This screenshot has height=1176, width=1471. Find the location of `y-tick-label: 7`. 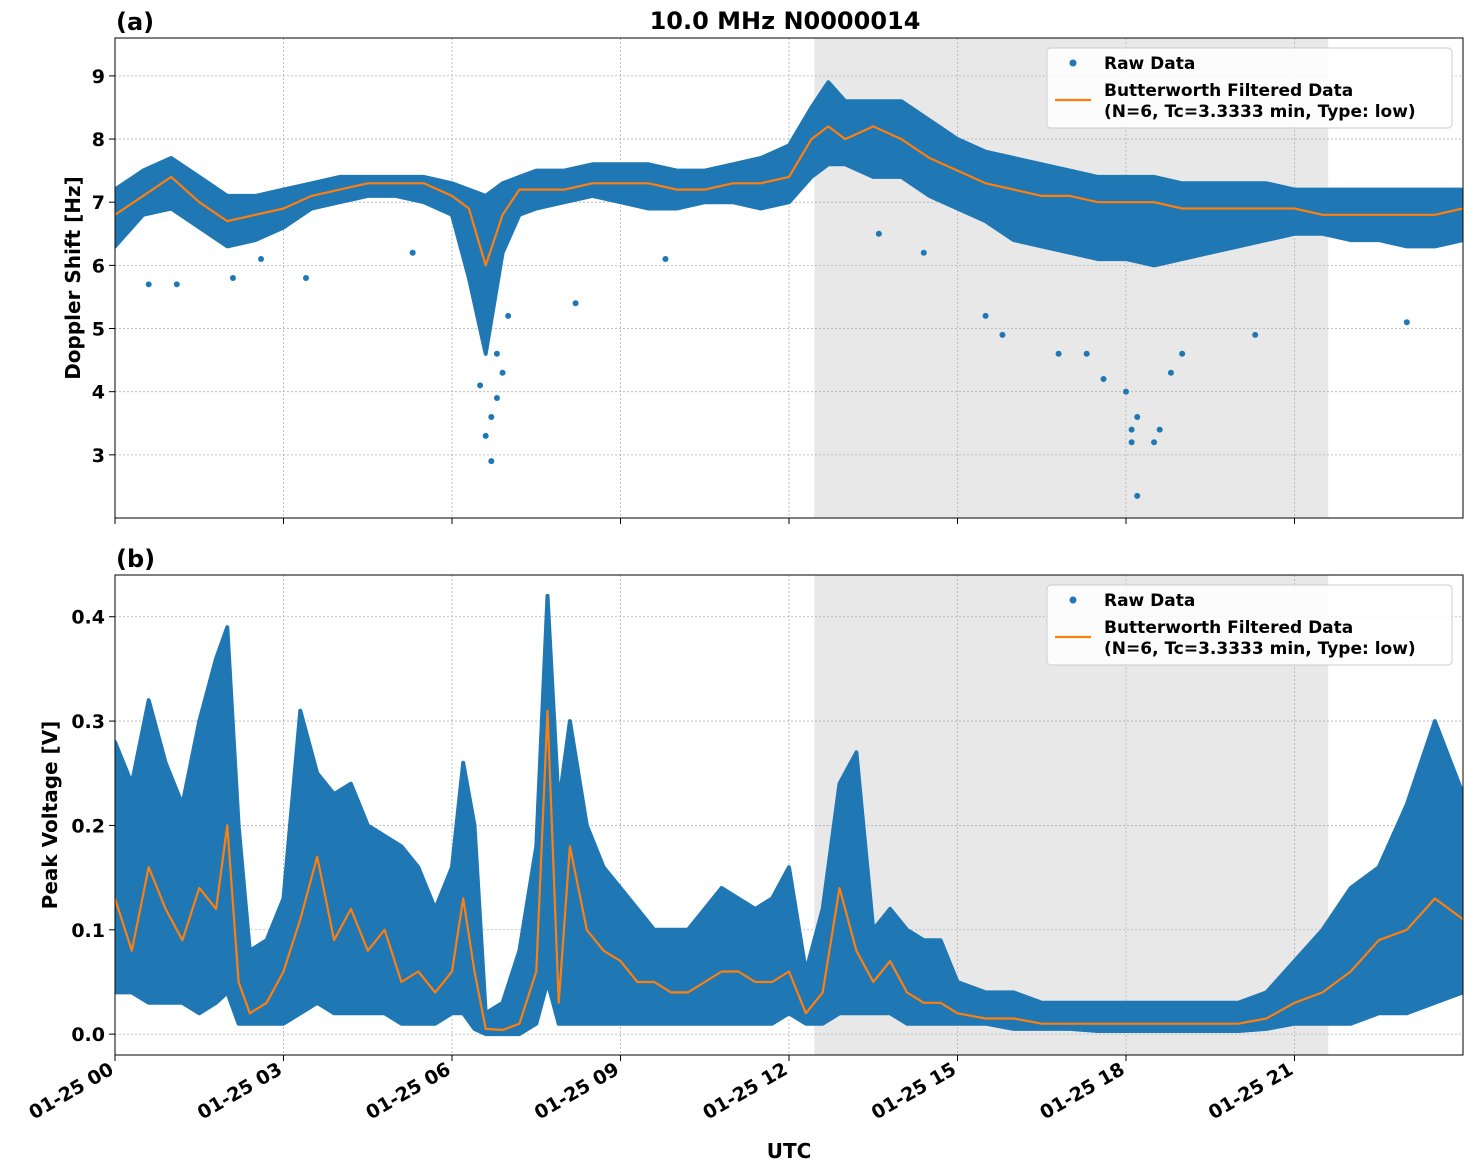

y-tick-label: 7 is located at coordinates (98, 203).